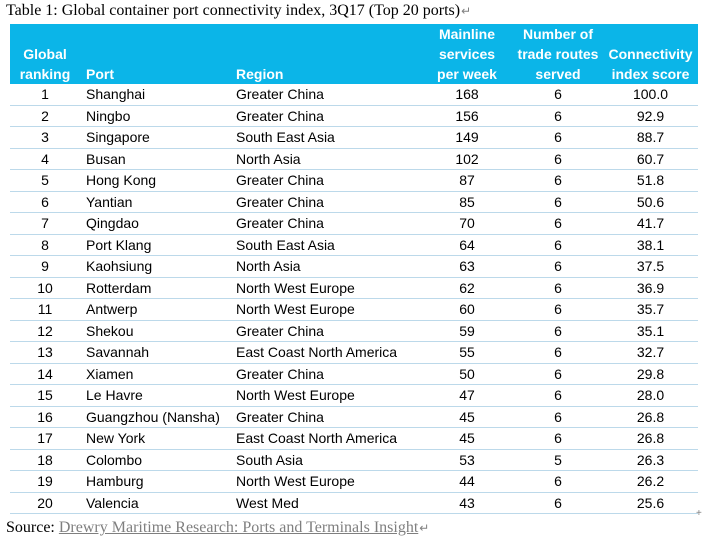 This screenshot has height=543, width=702. Describe the element at coordinates (466, 11) in the screenshot. I see `paragraph-mark-icon: ↵` at that location.